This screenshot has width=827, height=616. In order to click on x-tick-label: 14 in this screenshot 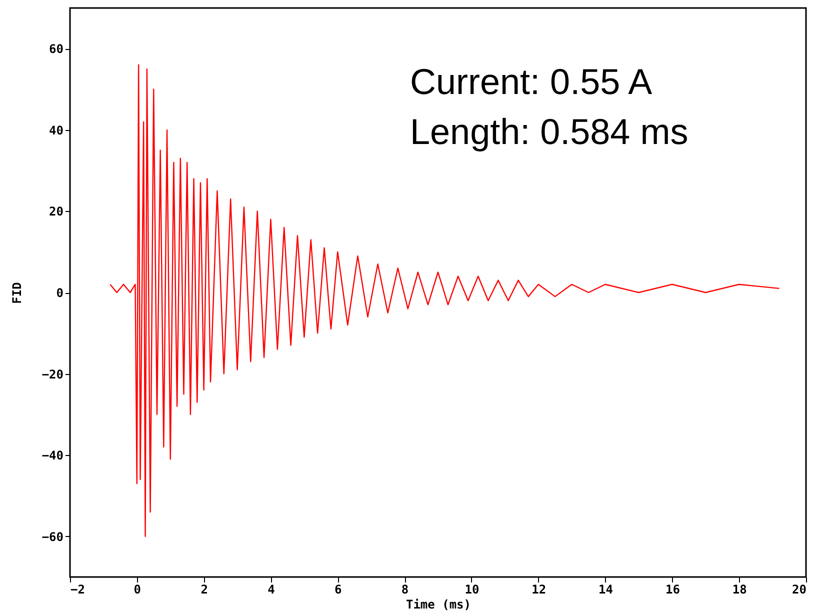, I will do `click(605, 589)`.